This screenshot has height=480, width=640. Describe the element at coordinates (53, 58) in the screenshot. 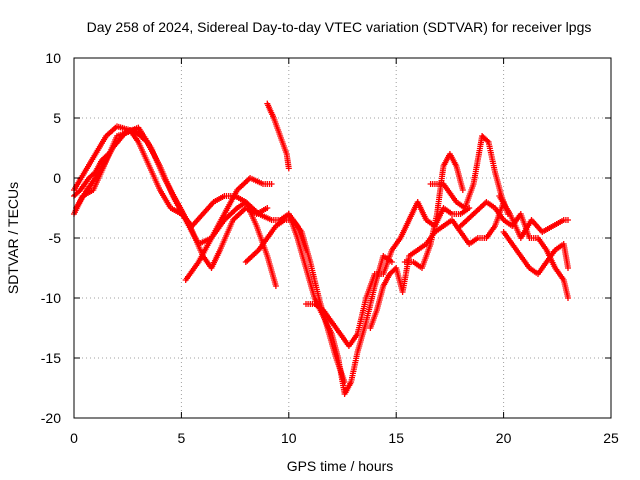

I see `y-tick-label: 10` at that location.